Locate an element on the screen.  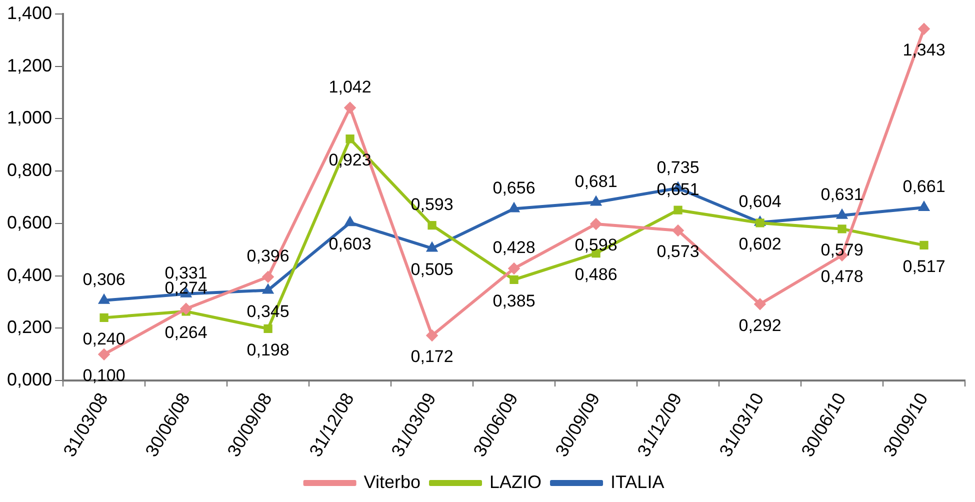
data-label: 0,603 is located at coordinates (350, 244).